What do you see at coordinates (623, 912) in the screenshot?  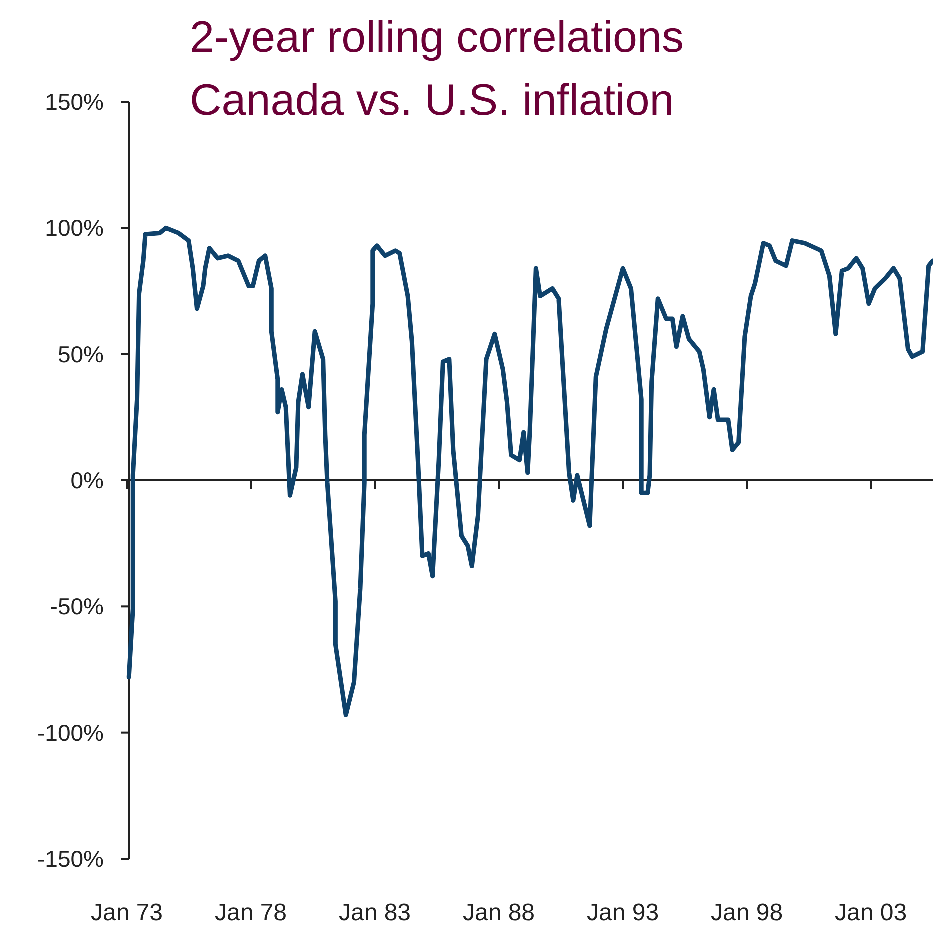 I see `x-tick-label: Jan 93` at bounding box center [623, 912].